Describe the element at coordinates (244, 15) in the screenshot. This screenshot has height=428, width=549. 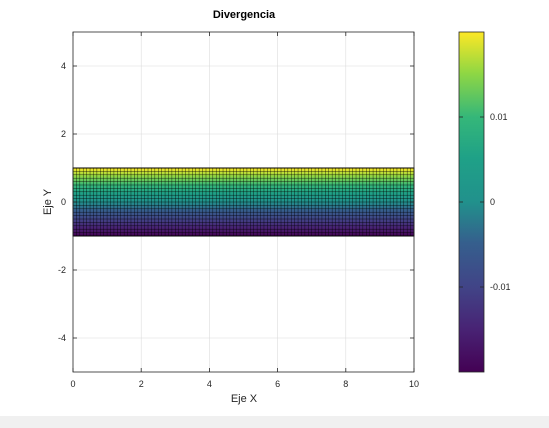
I see `chart-title: Divergencia` at that location.